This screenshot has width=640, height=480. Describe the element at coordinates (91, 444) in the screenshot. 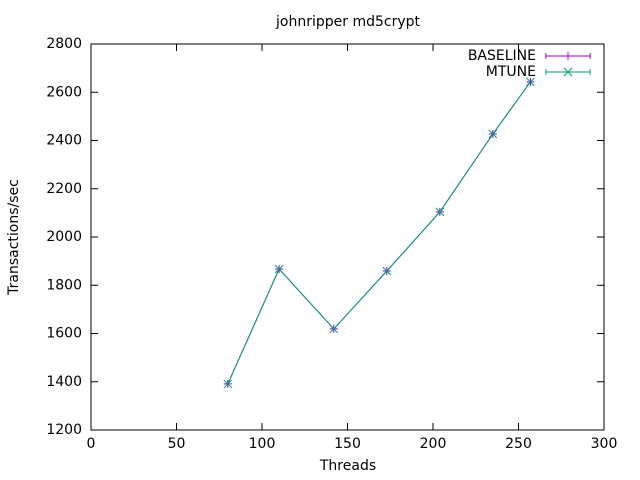

I see `x-tick-label: 0` at that location.